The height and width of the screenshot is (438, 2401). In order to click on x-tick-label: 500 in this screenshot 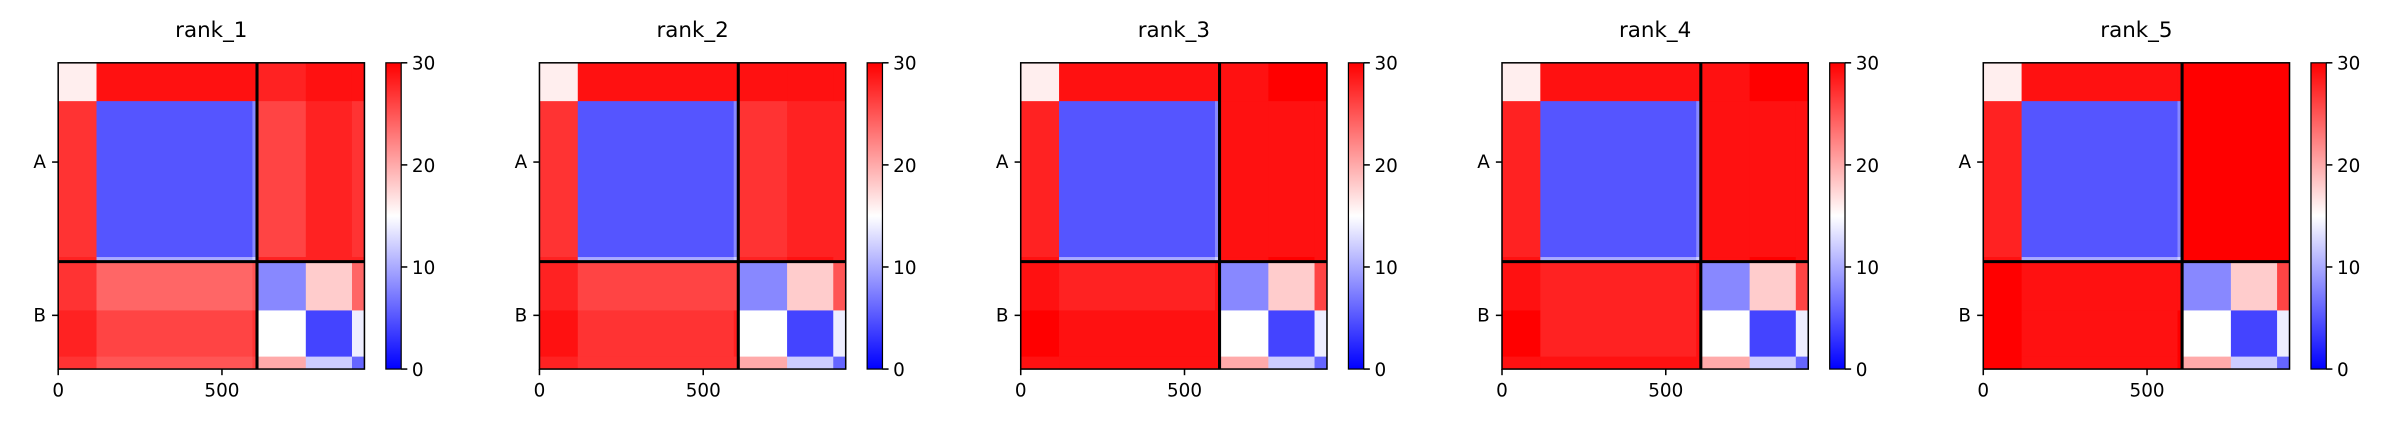, I will do `click(221, 391)`.